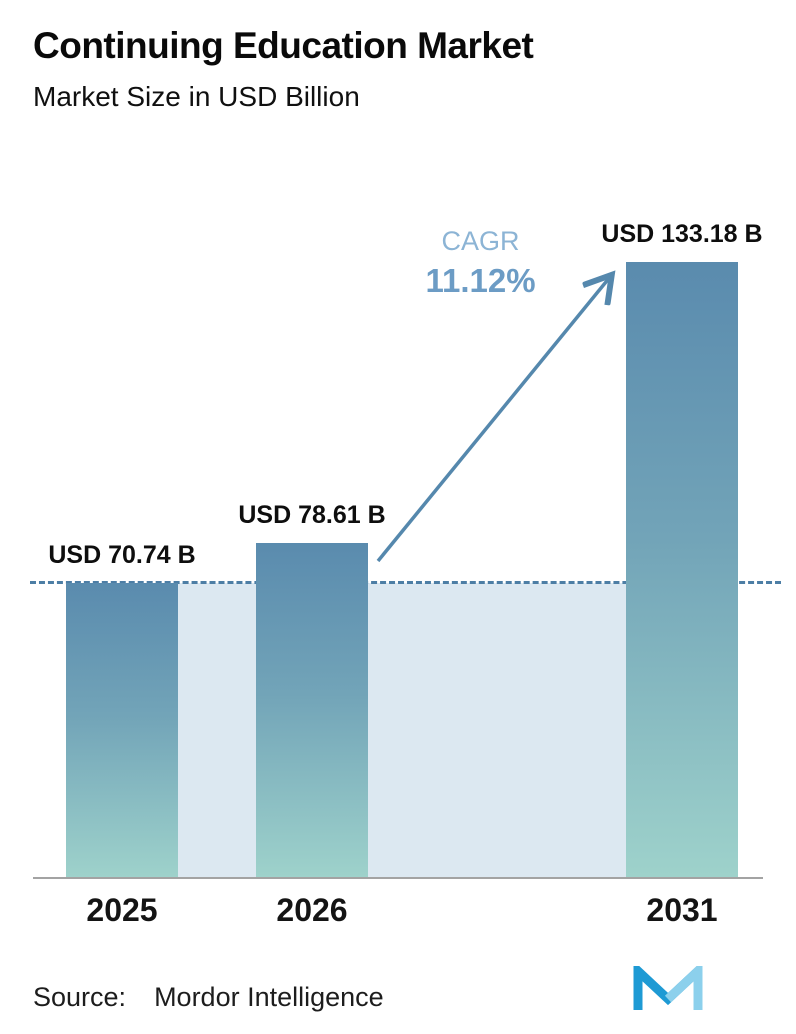  What do you see at coordinates (312, 515) in the screenshot?
I see `bar-value-label: USD 78.61 B` at bounding box center [312, 515].